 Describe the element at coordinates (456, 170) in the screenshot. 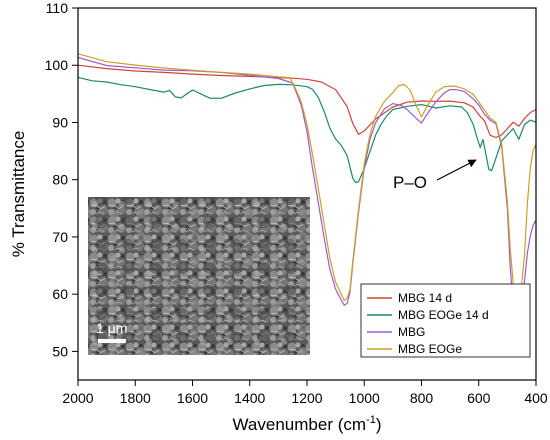

I see `po-annotation-arrow` at that location.